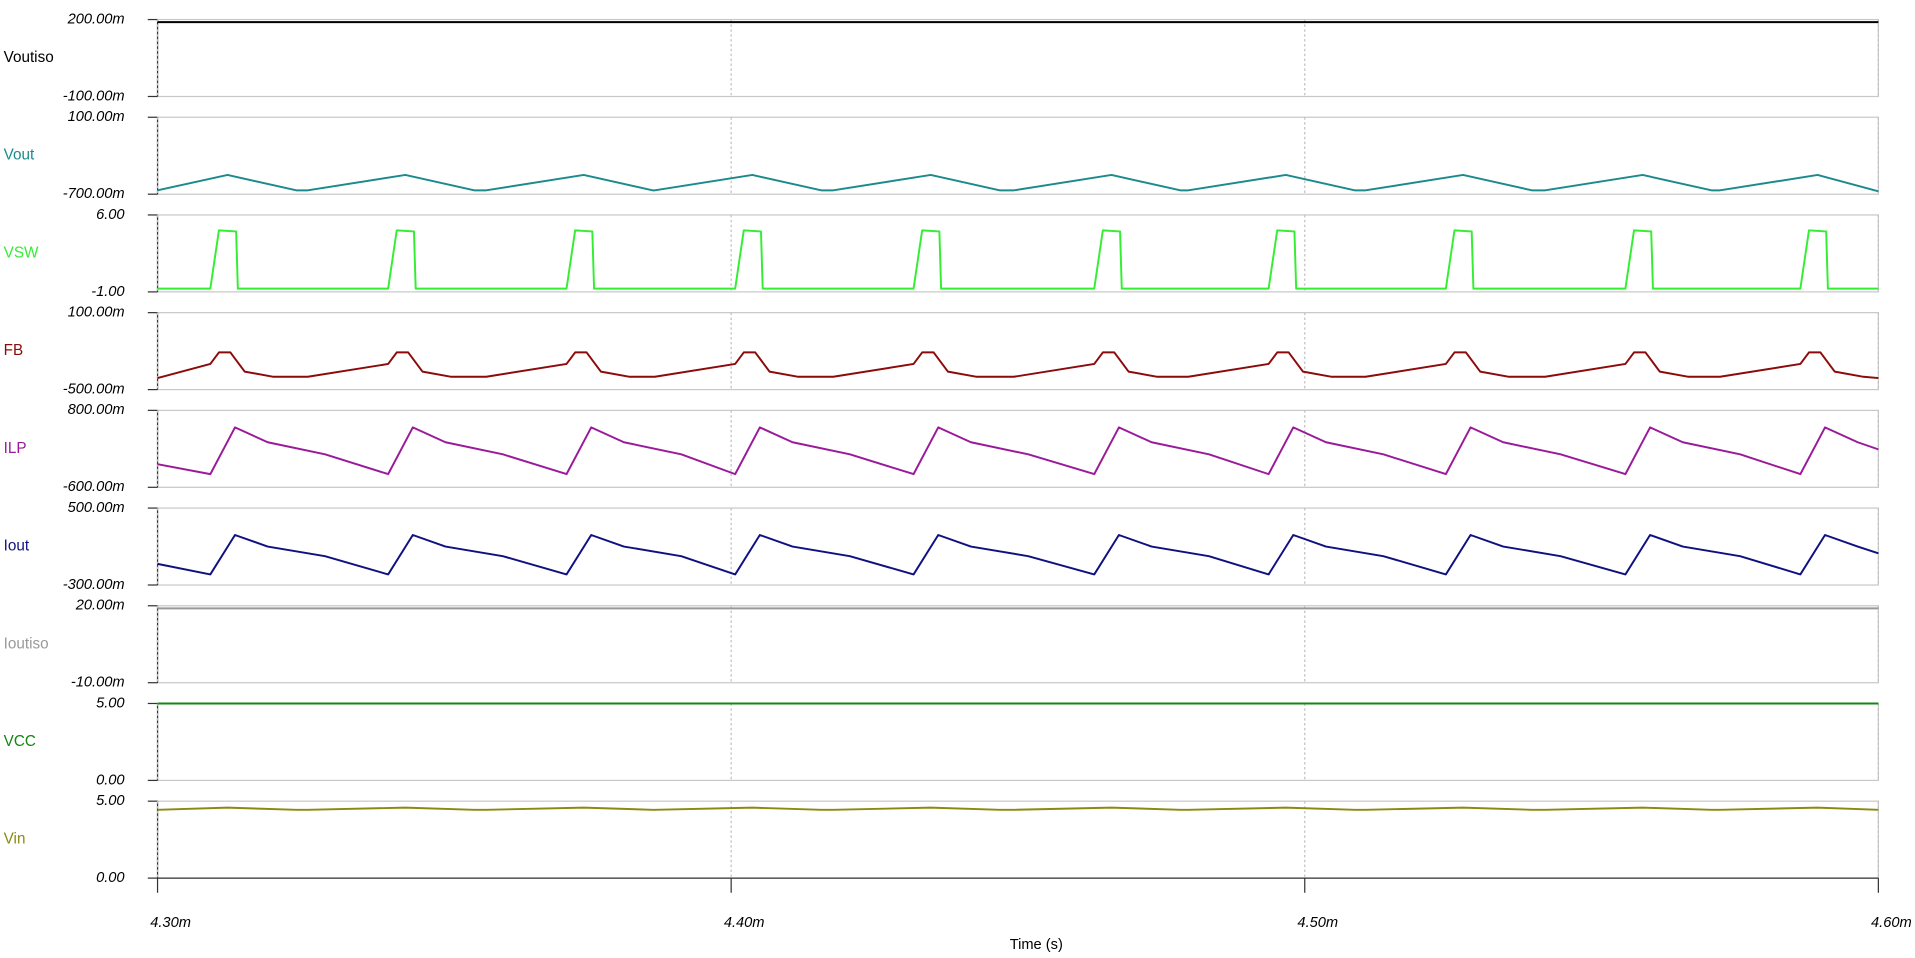  I want to click on series-name: FB, so click(14, 350).